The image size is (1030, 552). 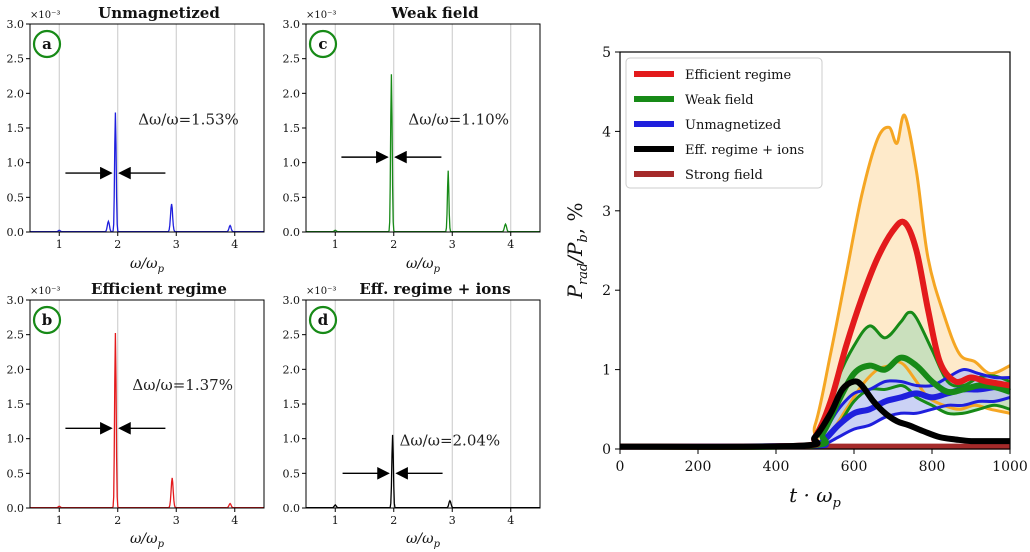 I want to click on main-y-axis-label: Prad/Pb, %, so click(x=577, y=250).